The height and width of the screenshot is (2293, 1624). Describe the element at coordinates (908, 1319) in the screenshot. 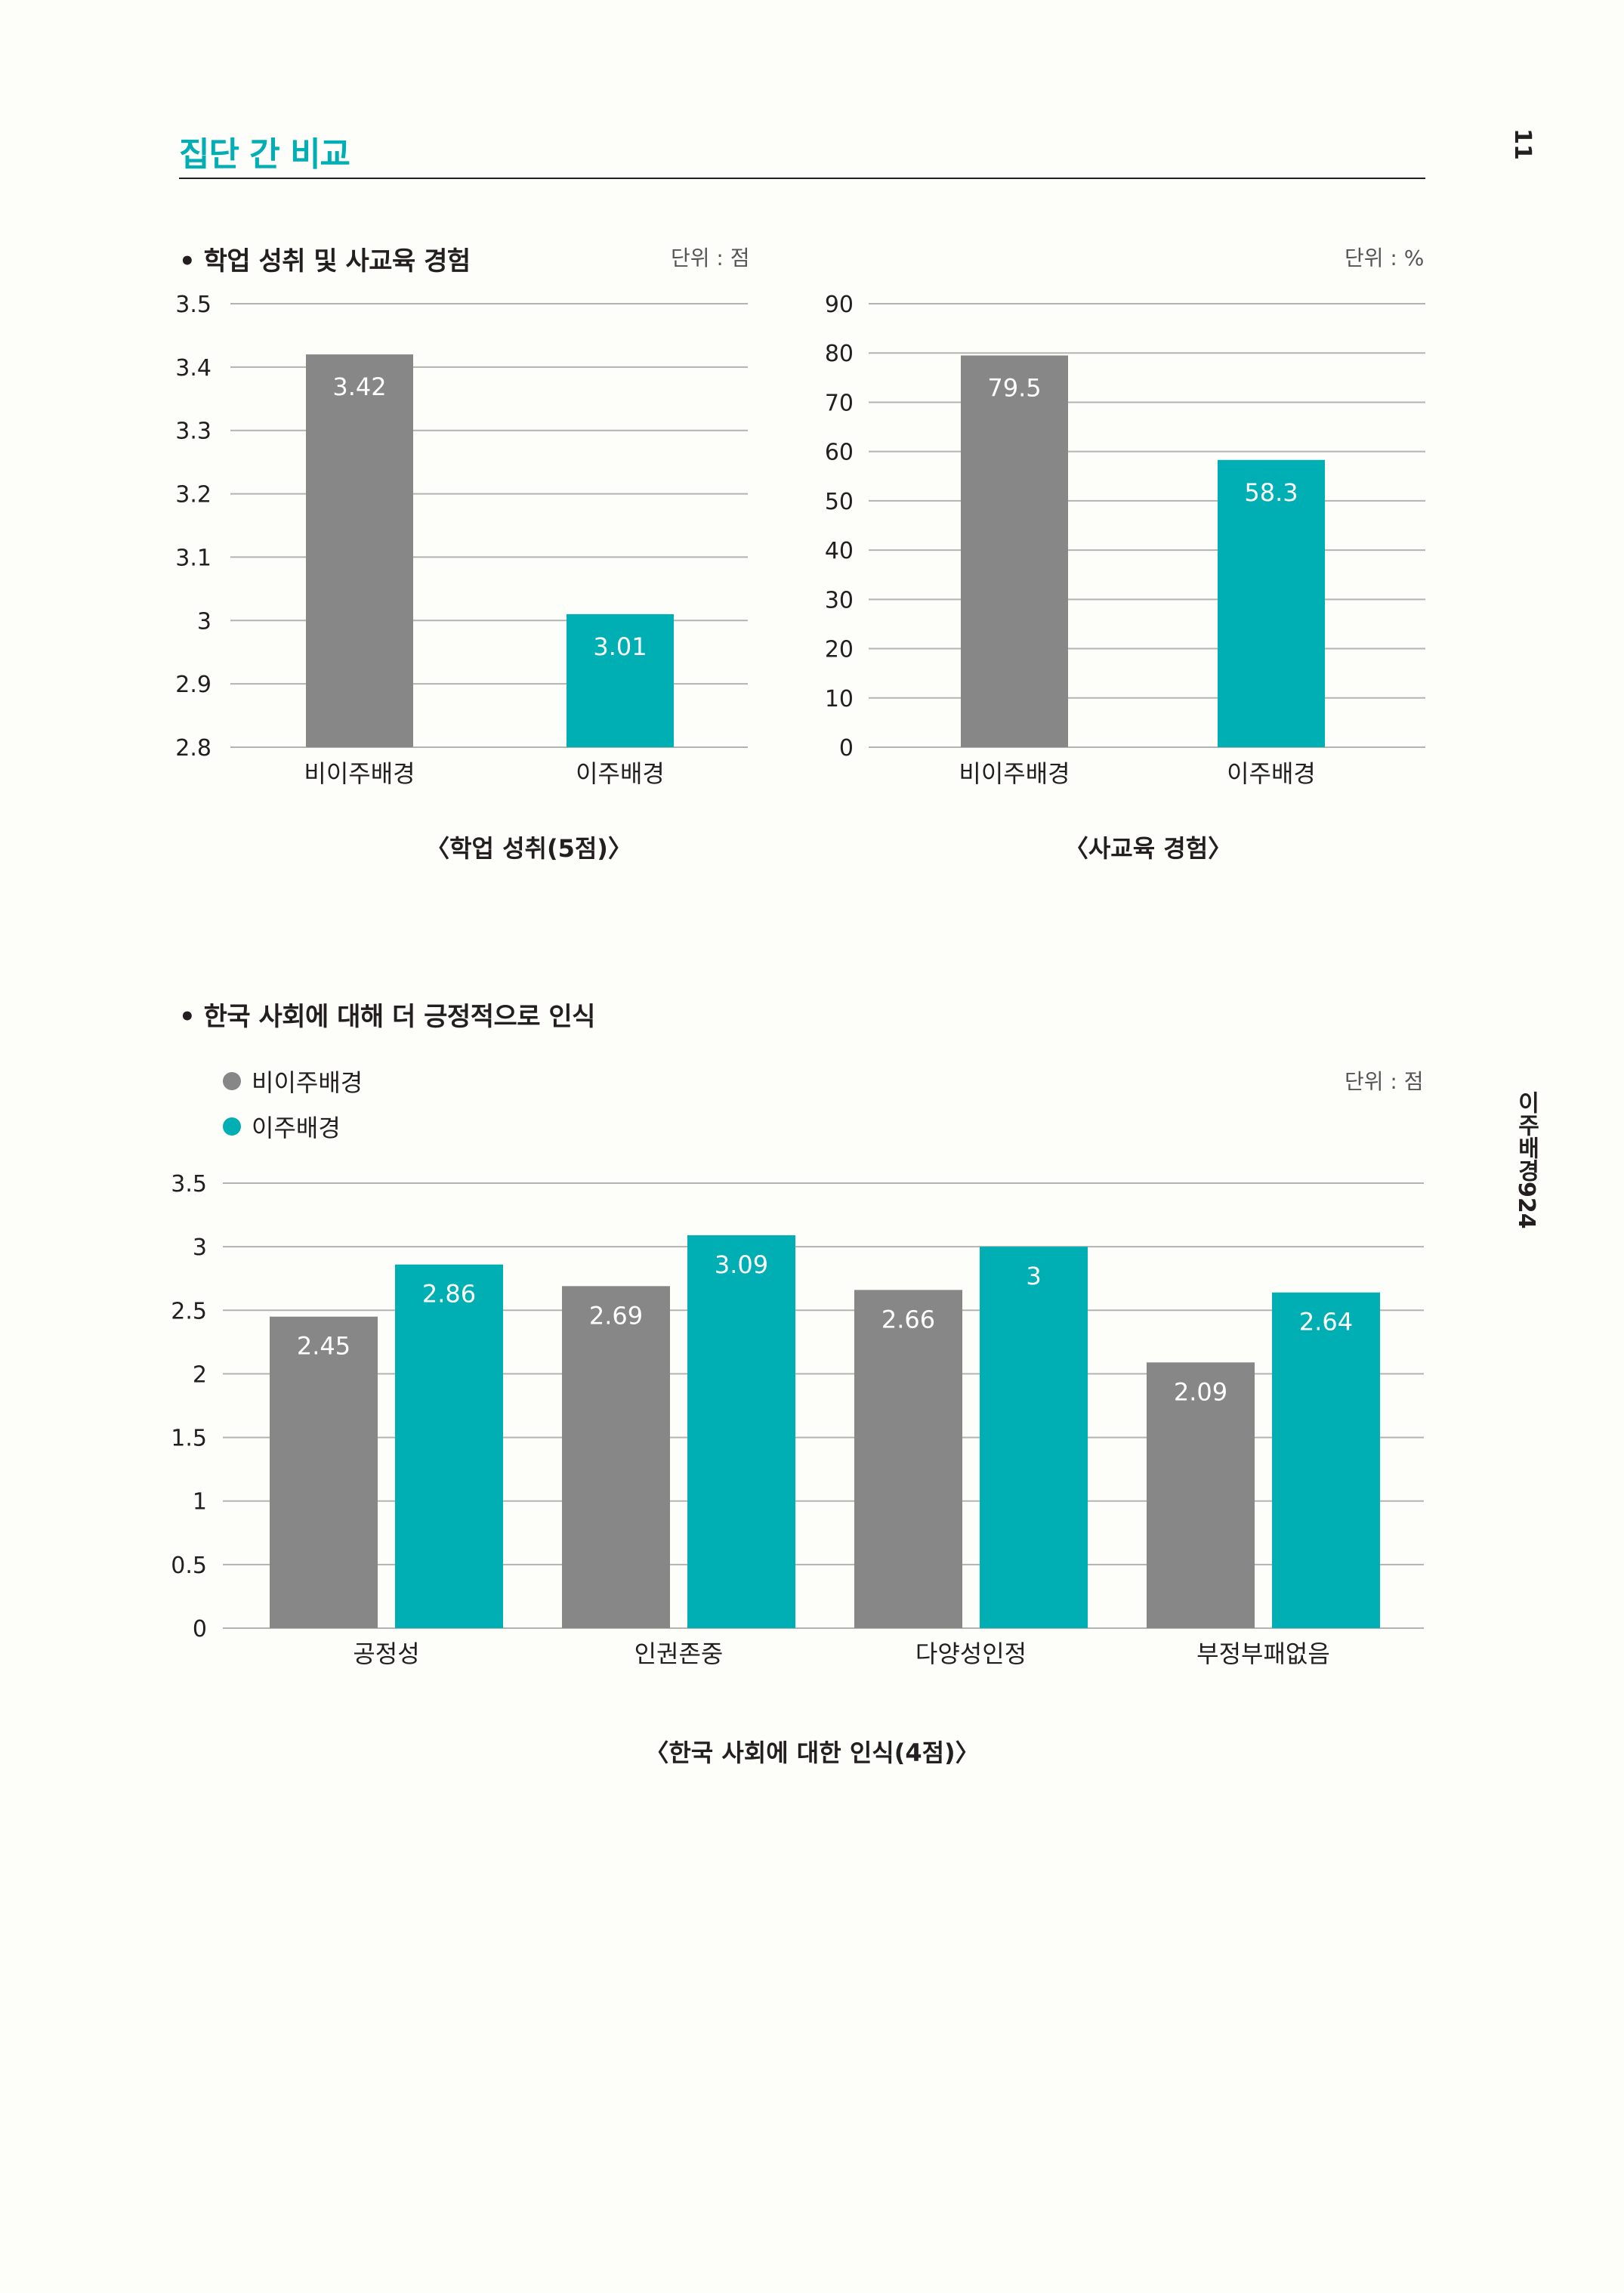

I see `perception-bar-value-label: 2.66` at that location.